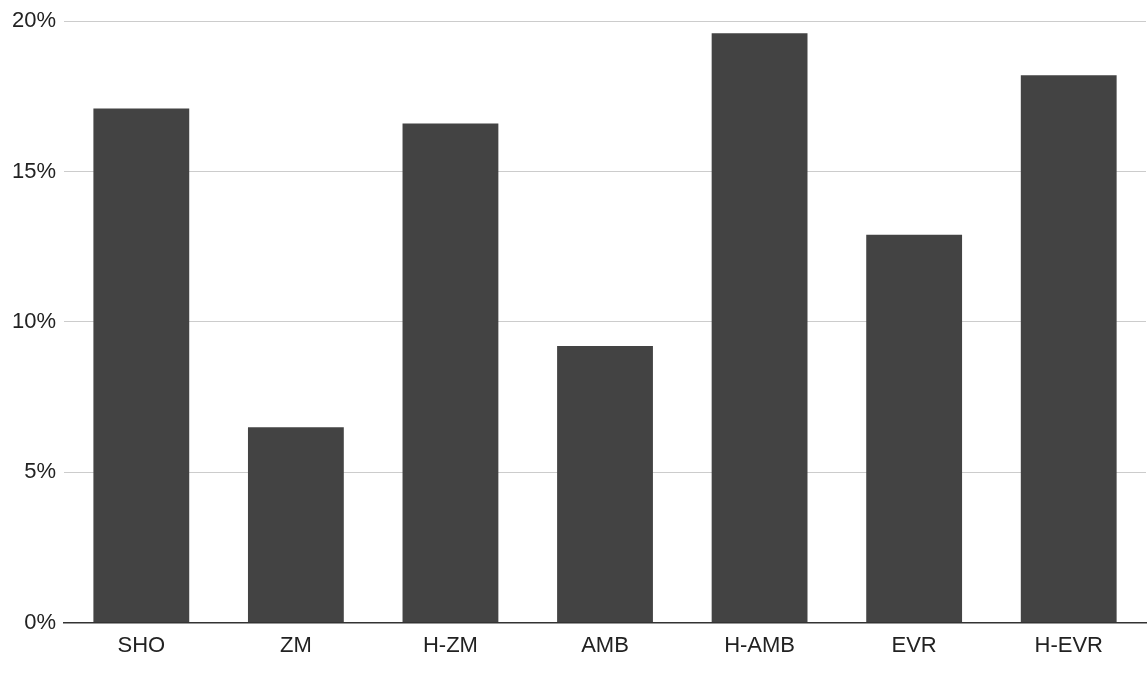 This screenshot has height=677, width=1148. Describe the element at coordinates (40, 471) in the screenshot. I see `y-tick-label: 5%` at that location.